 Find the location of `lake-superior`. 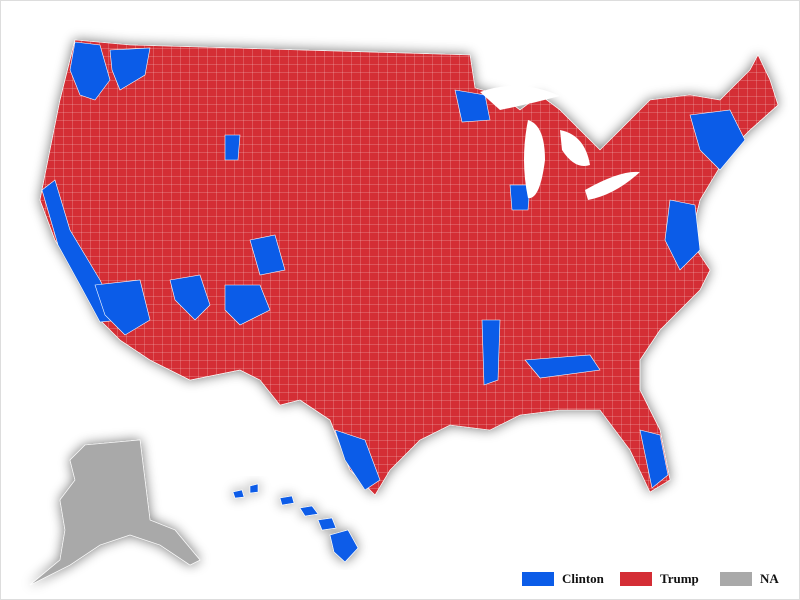

lake-superior is located at coordinates (520, 97).